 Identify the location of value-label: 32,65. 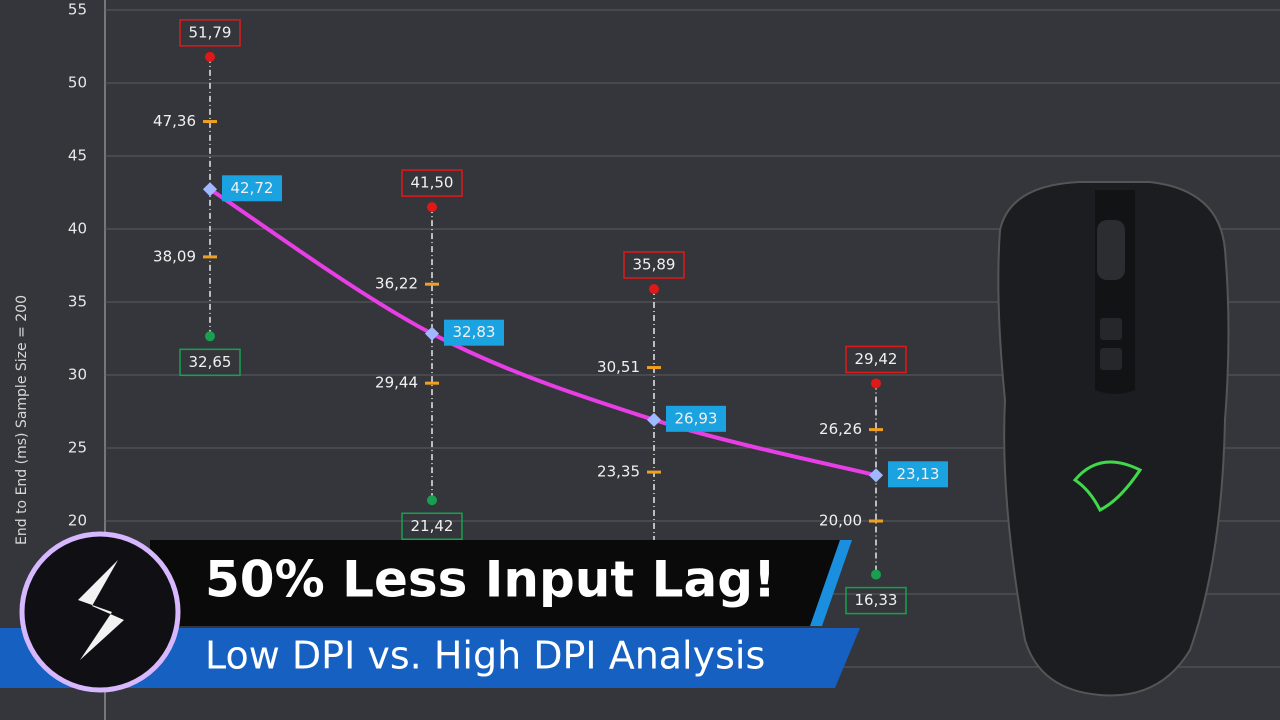
(210, 362).